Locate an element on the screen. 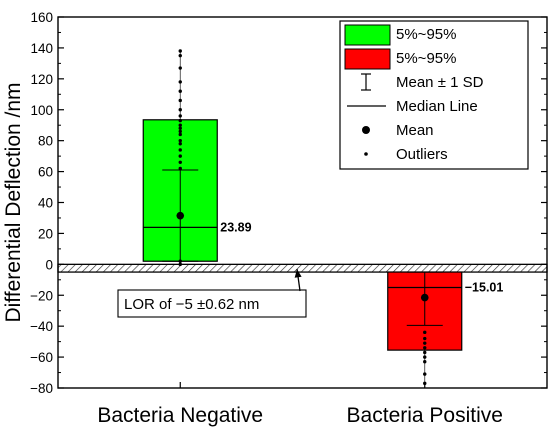 The width and height of the screenshot is (550, 431). legend-label: Mean ± 1 SD is located at coordinates (440, 82).